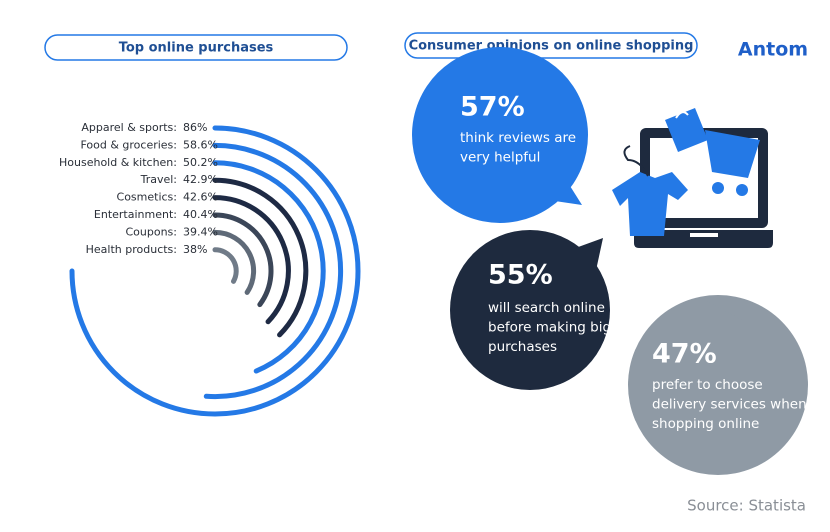 Image resolution: width=830 pixels, height=532 pixels. I want to click on bubble-dark, so click(530, 310).